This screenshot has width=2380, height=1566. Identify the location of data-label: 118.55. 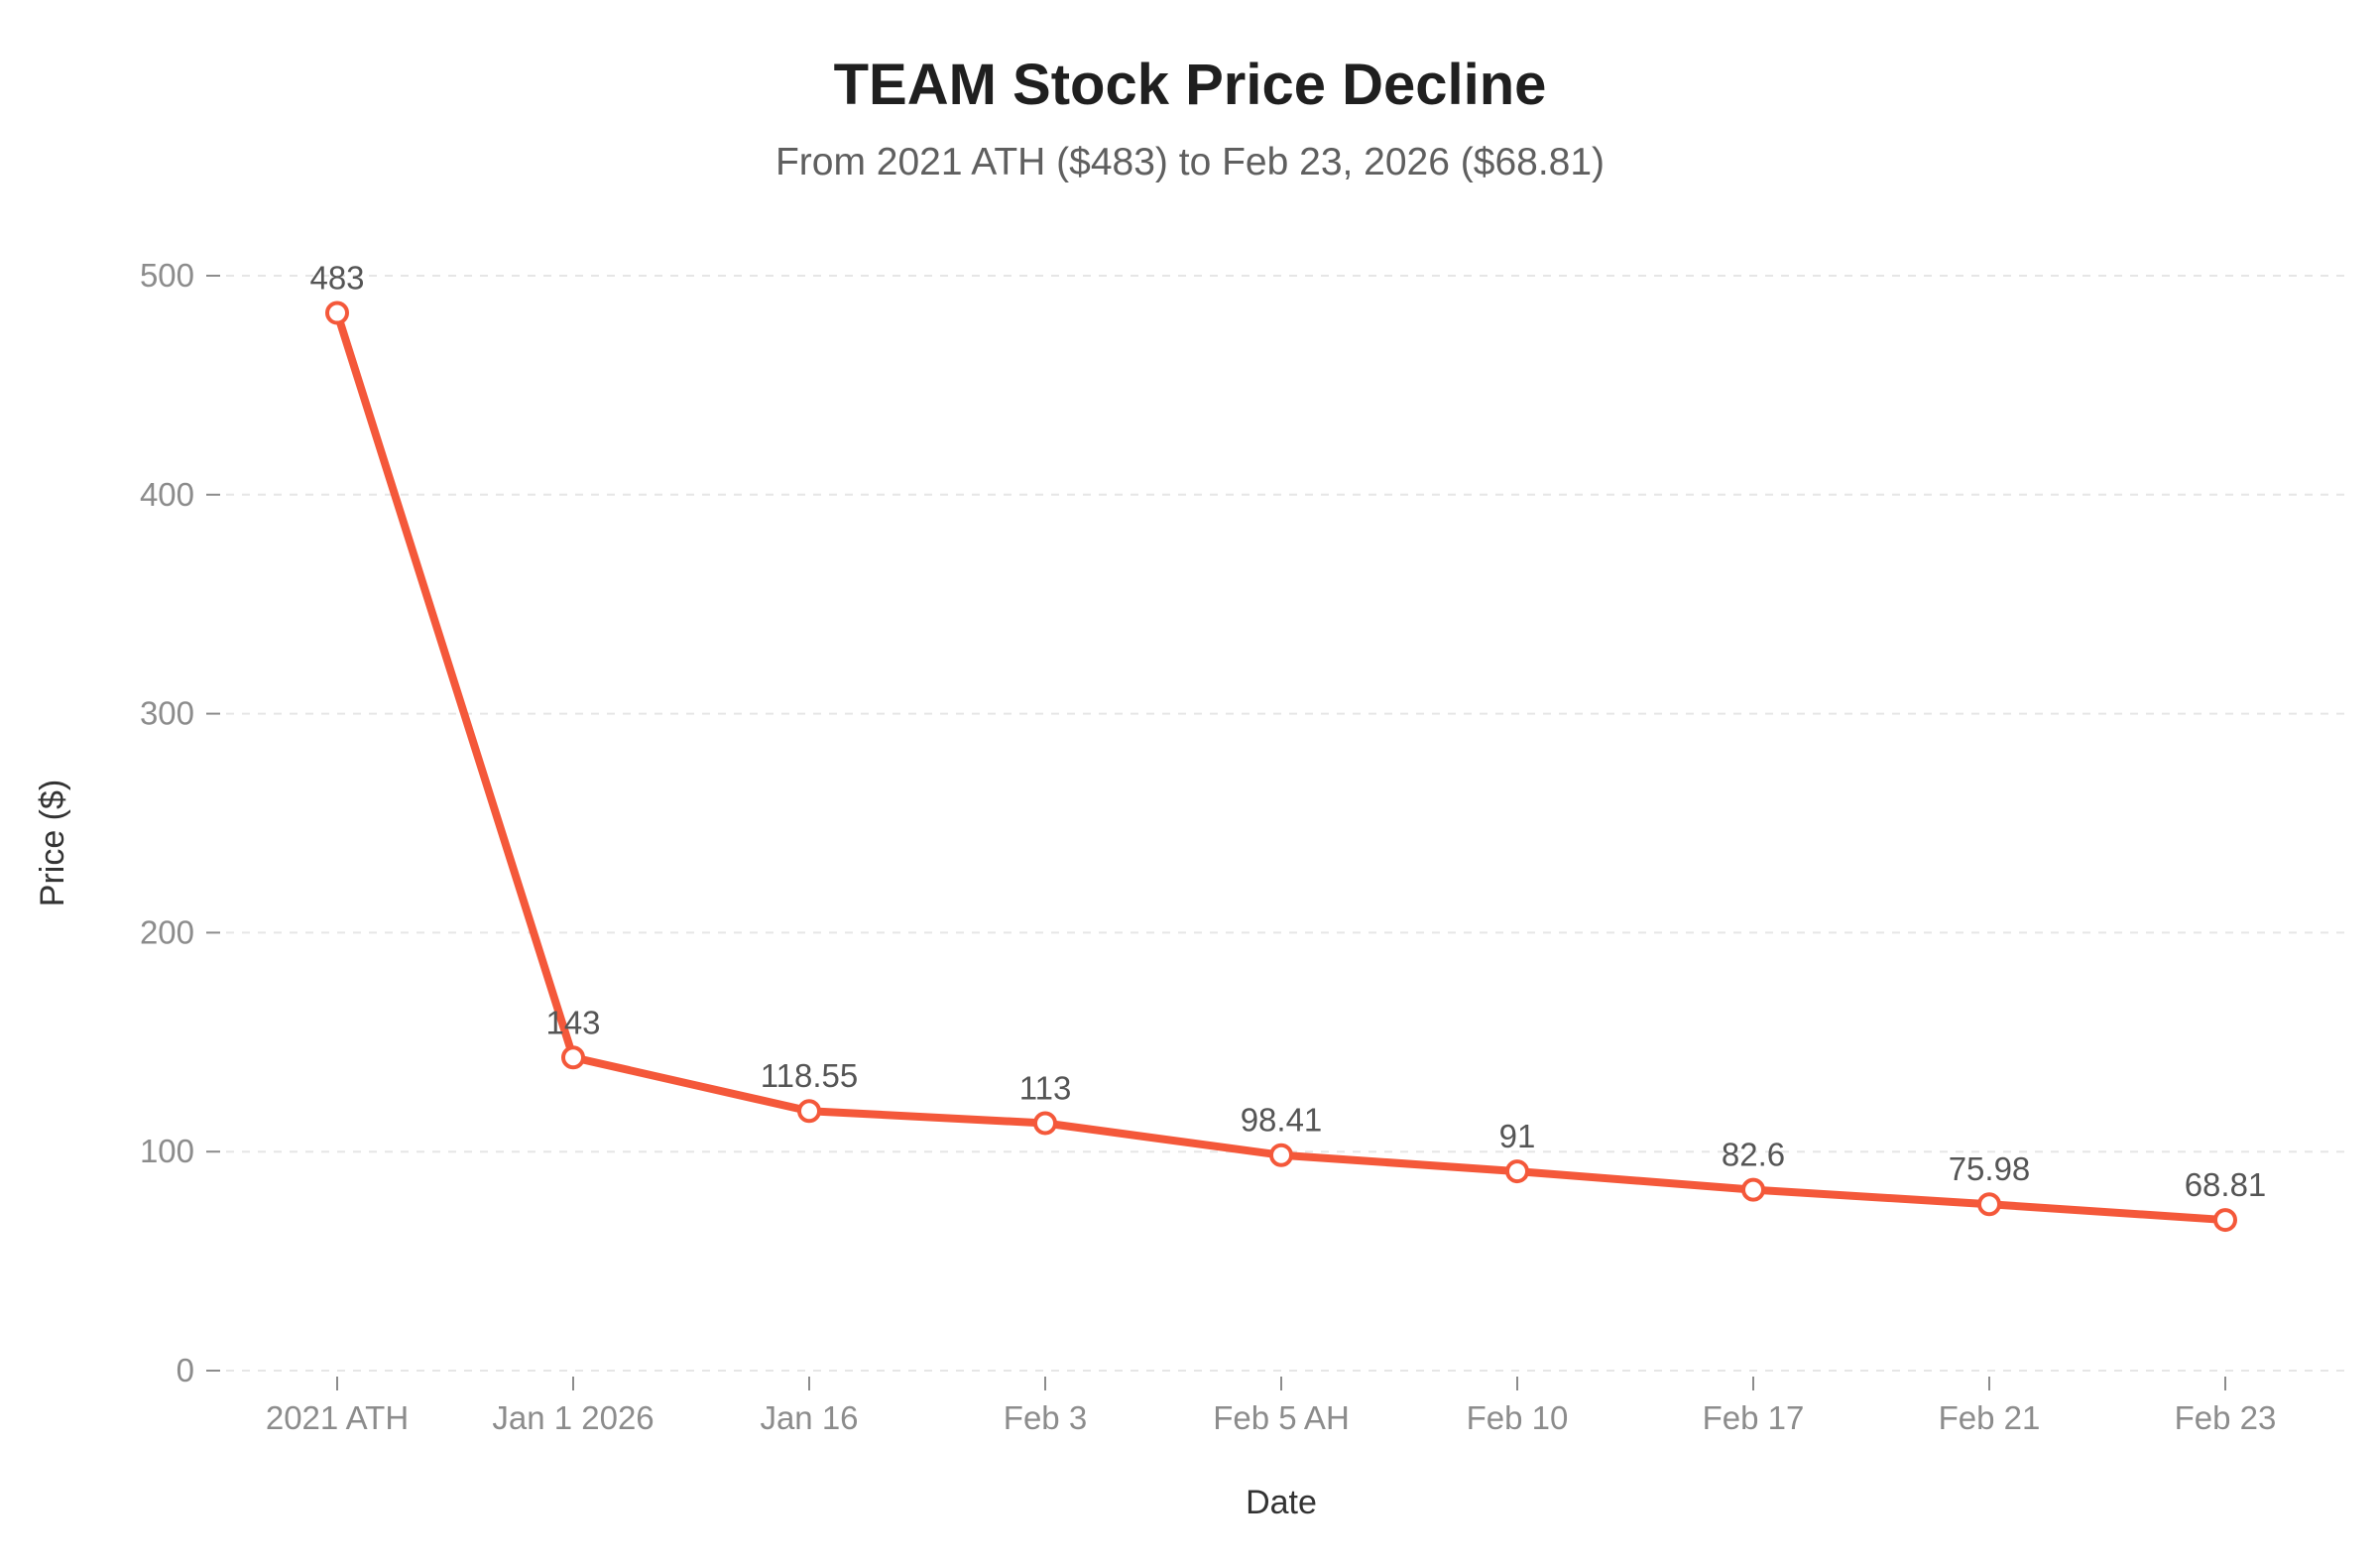
(809, 1075).